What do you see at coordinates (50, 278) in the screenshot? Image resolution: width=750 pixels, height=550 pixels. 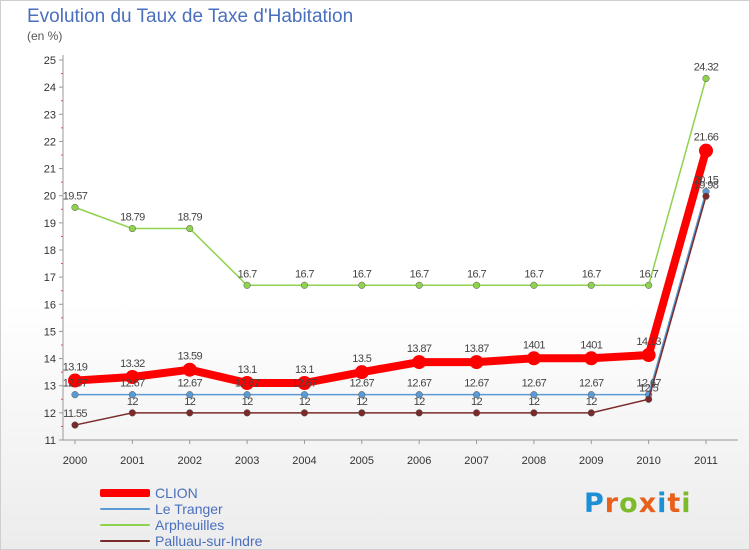 I see `y-tick-label: 17` at bounding box center [50, 278].